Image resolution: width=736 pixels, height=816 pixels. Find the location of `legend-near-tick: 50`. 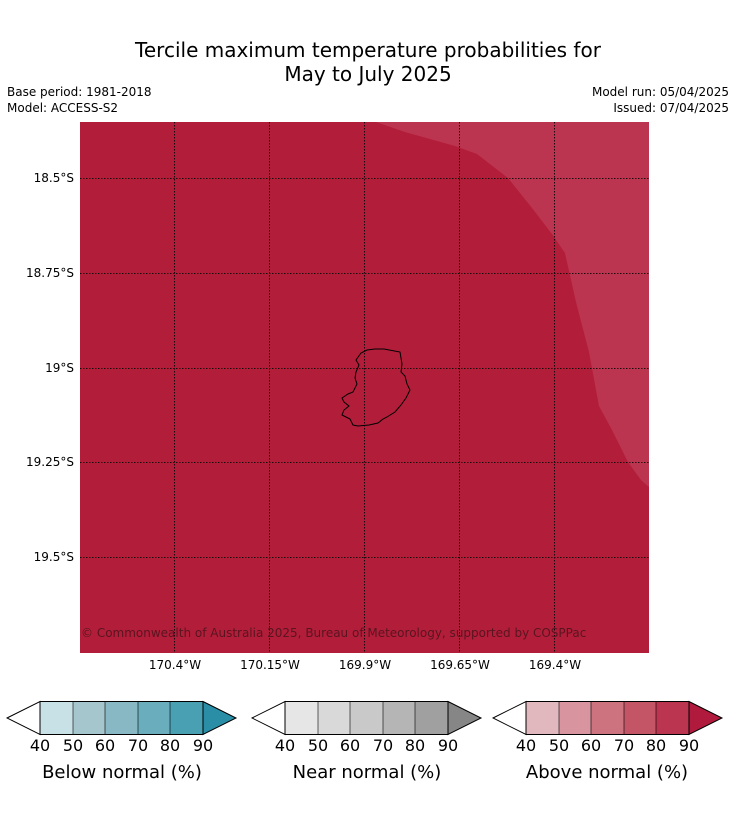

legend-near-tick: 50 is located at coordinates (318, 745).